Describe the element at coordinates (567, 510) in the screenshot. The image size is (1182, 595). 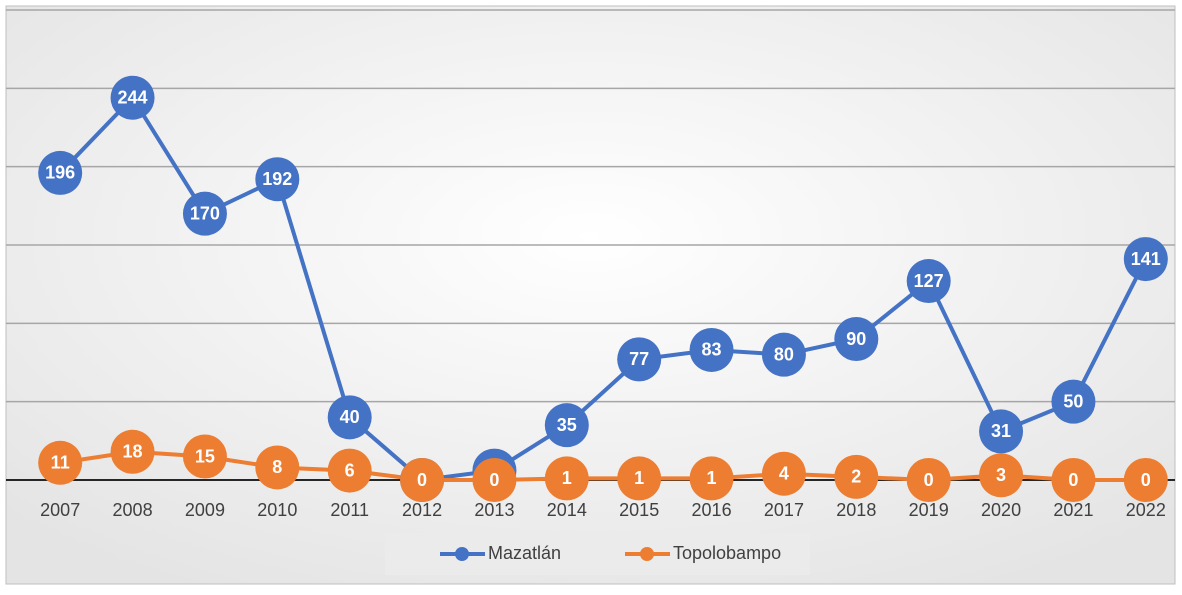
I see `x-tick-label: 2014` at that location.